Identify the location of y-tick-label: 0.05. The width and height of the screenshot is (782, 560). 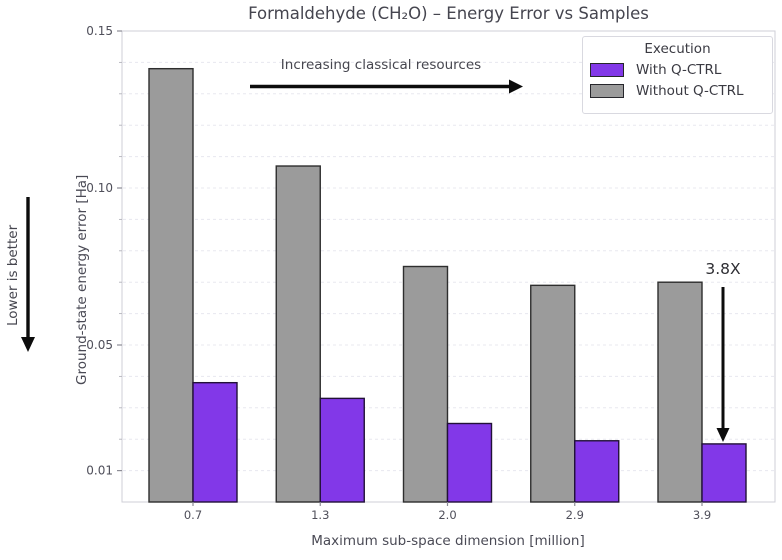
(99, 345).